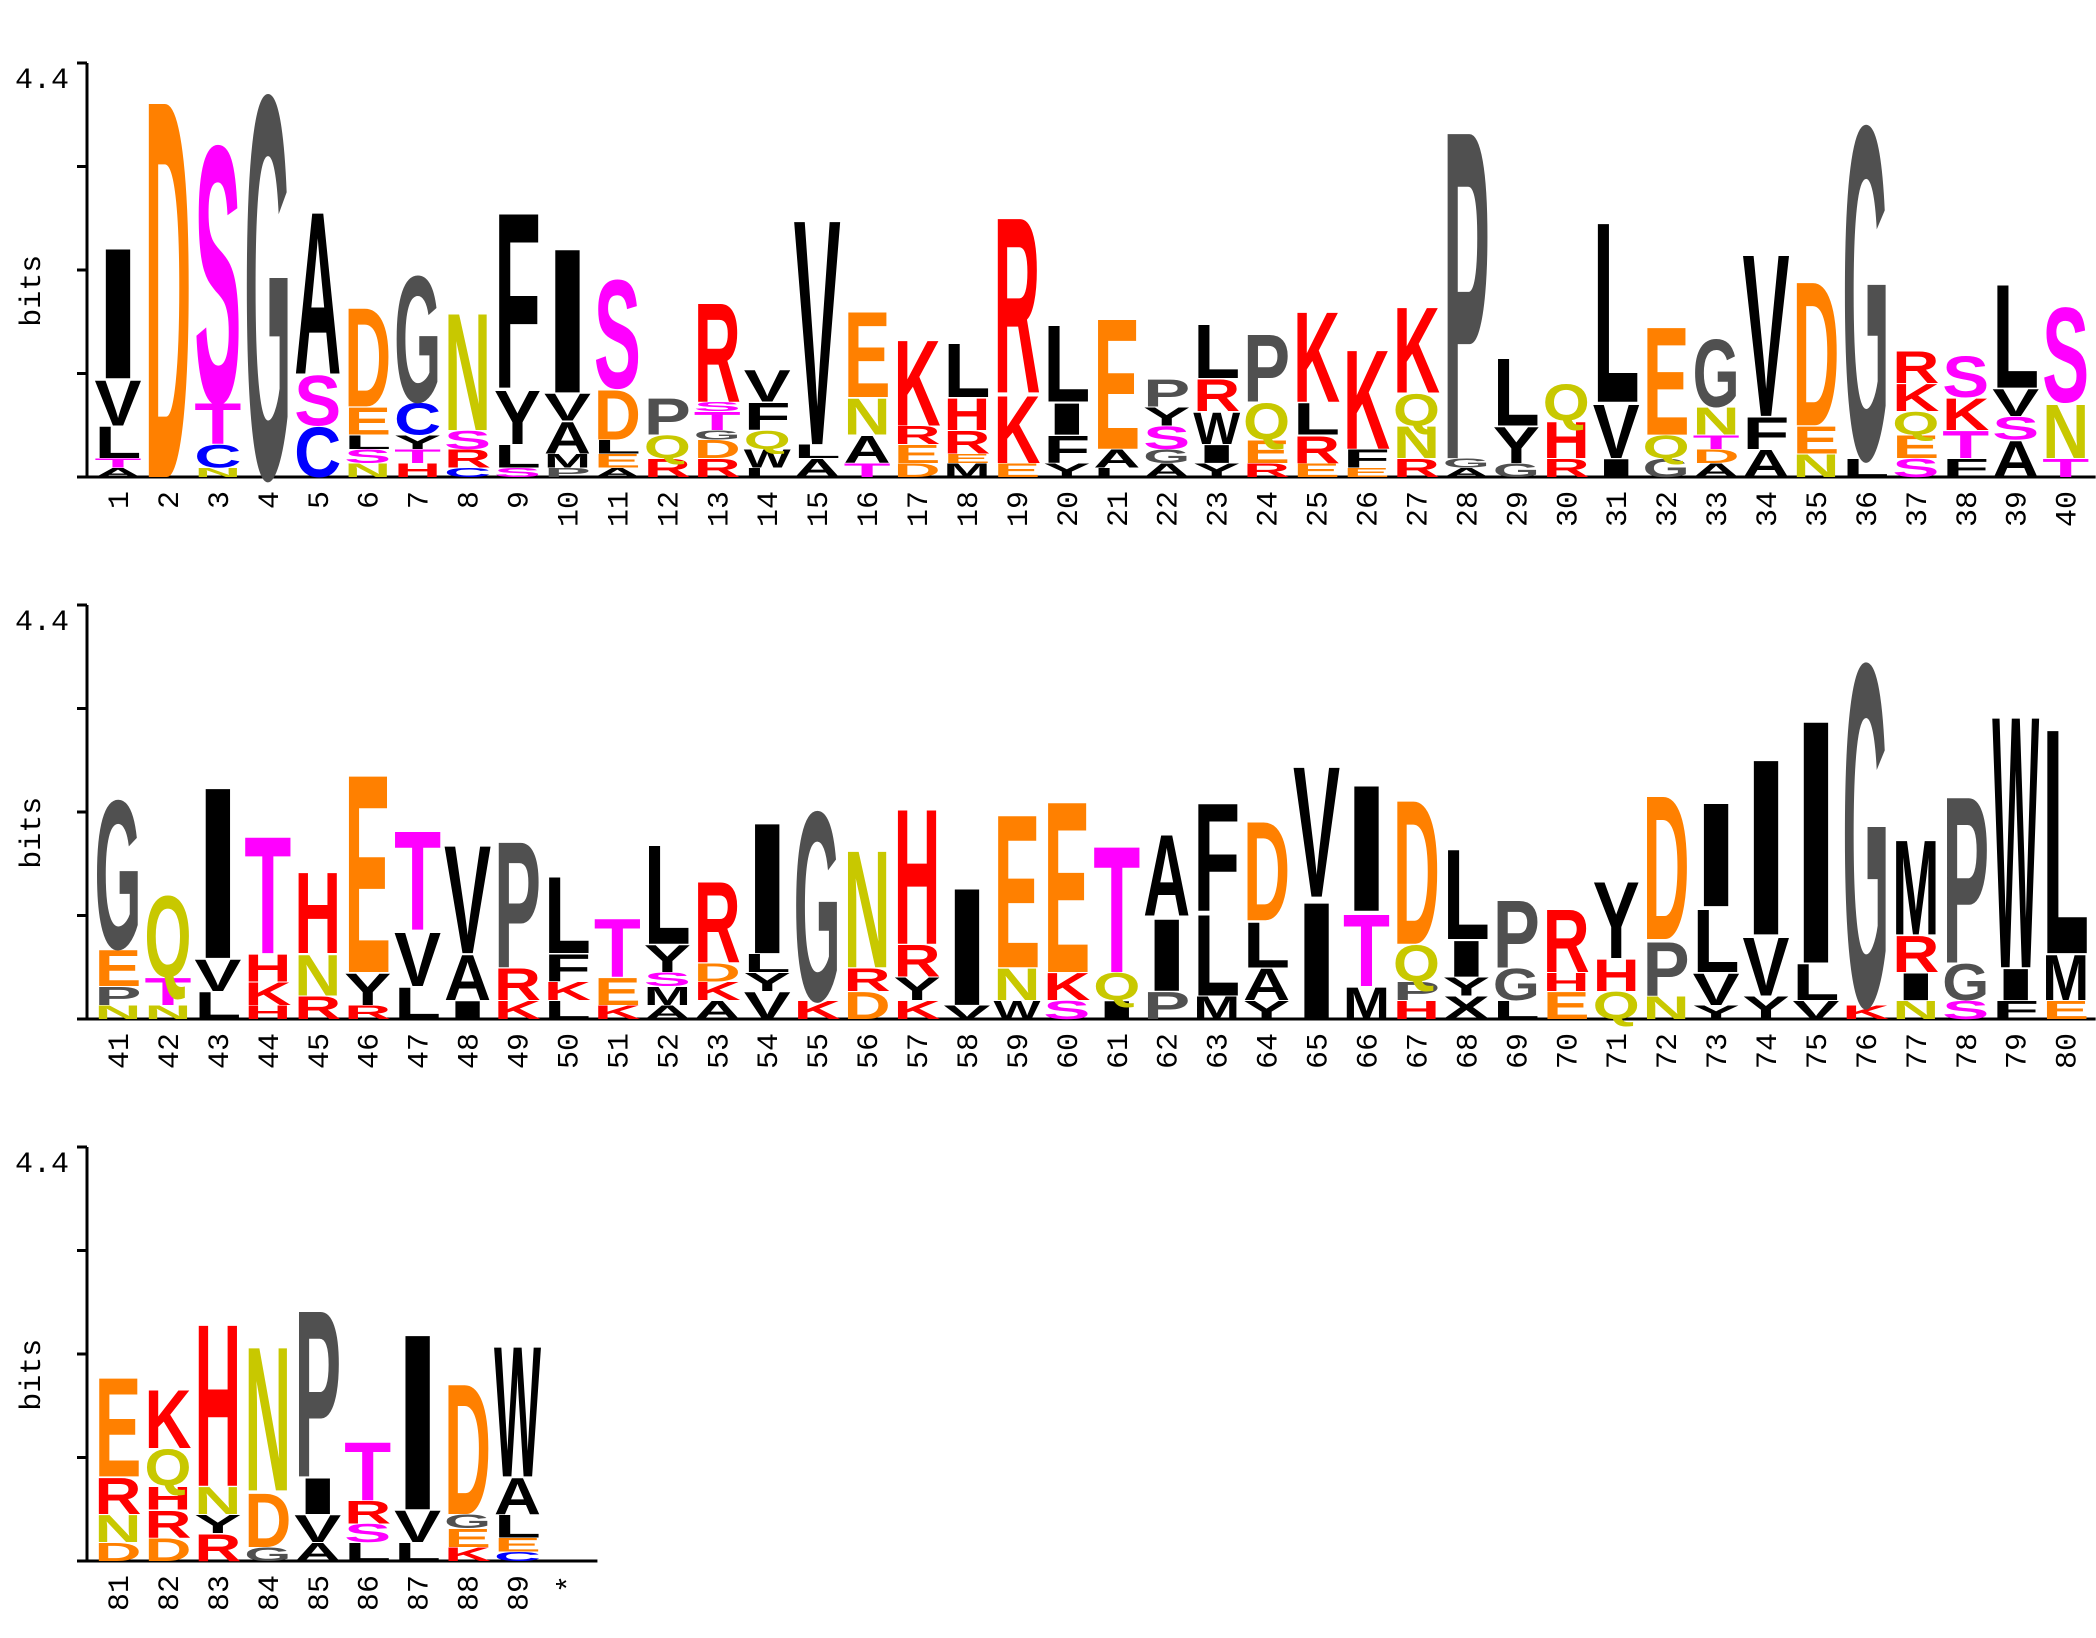 This screenshot has height=1638, width=2096. What do you see at coordinates (371, 1593) in the screenshot?
I see `position-label: 86` at bounding box center [371, 1593].